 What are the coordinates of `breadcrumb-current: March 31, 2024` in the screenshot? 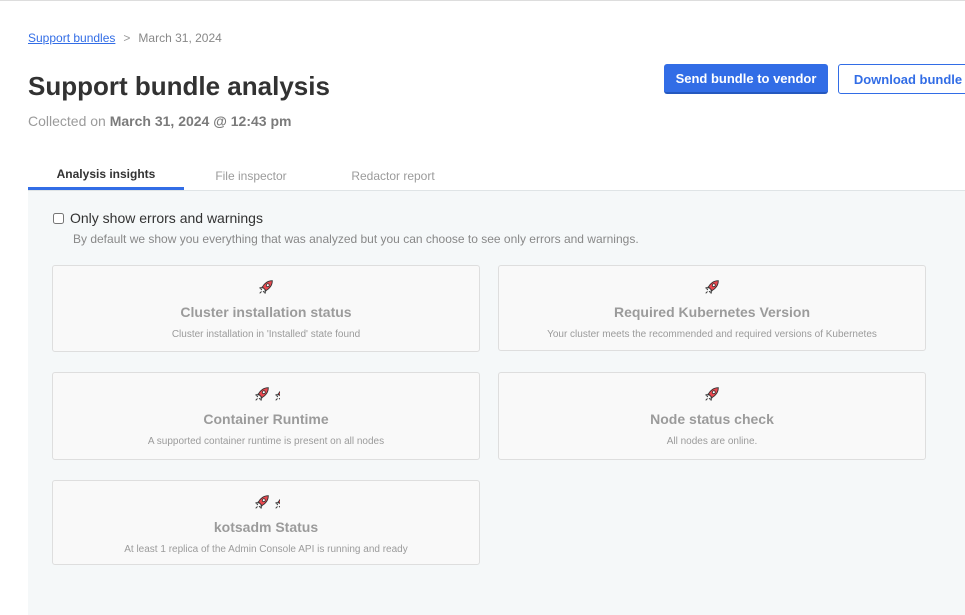 It's located at (180, 38).